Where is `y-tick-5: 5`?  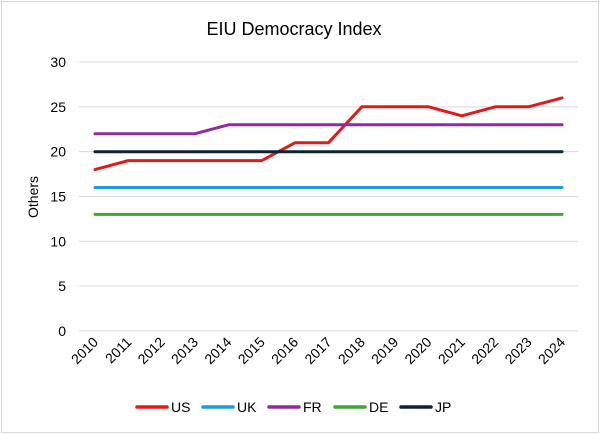
y-tick-5: 5 is located at coordinates (62, 286).